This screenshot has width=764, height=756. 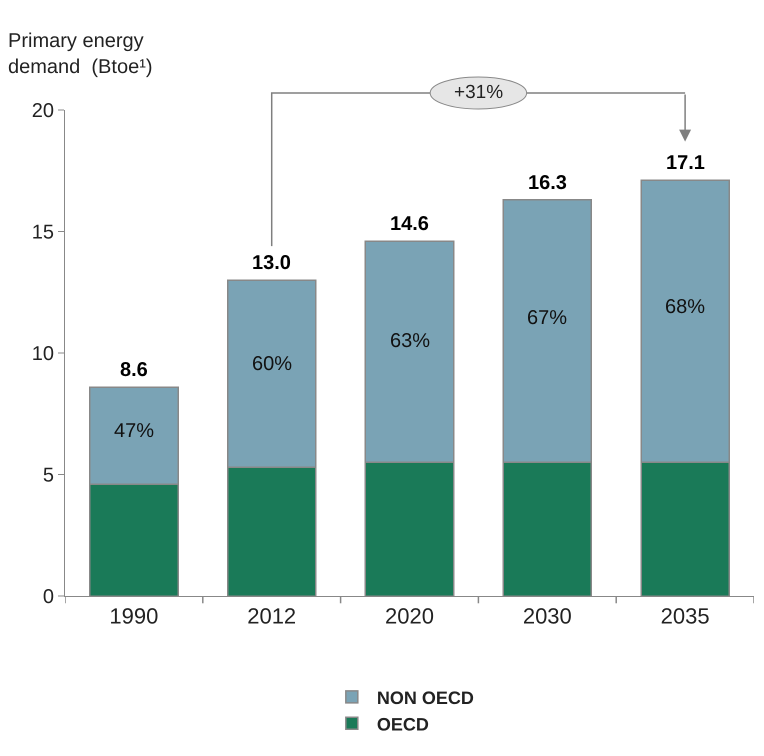 What do you see at coordinates (134, 431) in the screenshot?
I see `annotation: 47%` at bounding box center [134, 431].